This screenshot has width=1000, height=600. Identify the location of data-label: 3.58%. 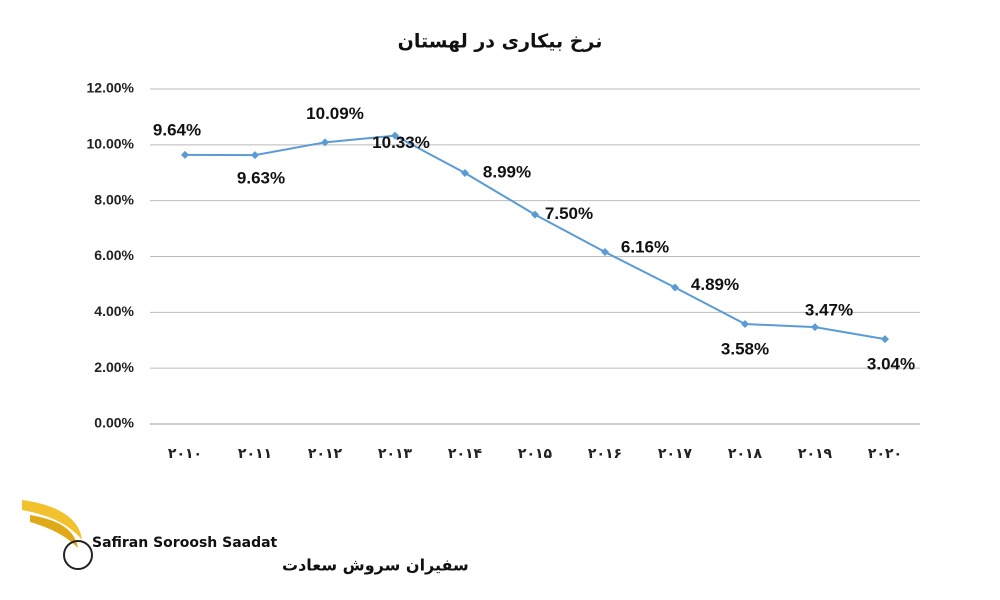
(745, 349).